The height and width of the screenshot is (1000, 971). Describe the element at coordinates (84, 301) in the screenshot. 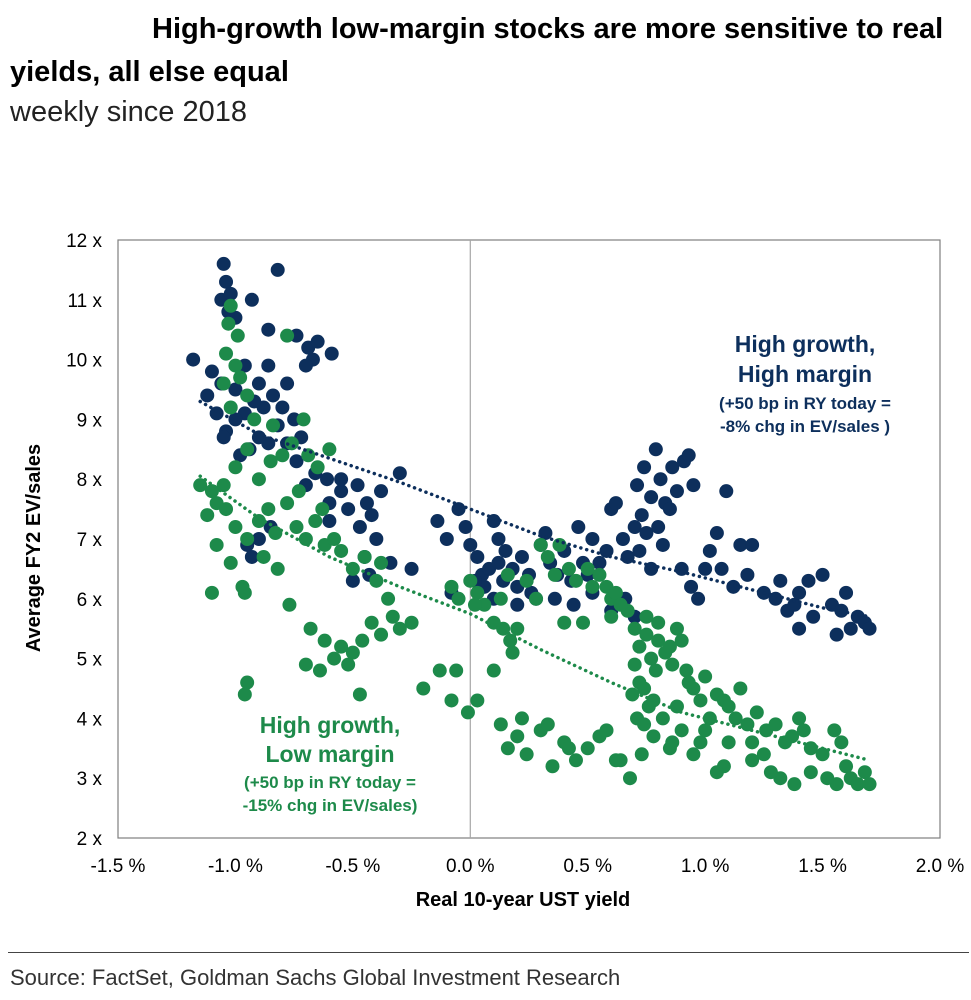

I see `y-tick-label: 11 x` at that location.